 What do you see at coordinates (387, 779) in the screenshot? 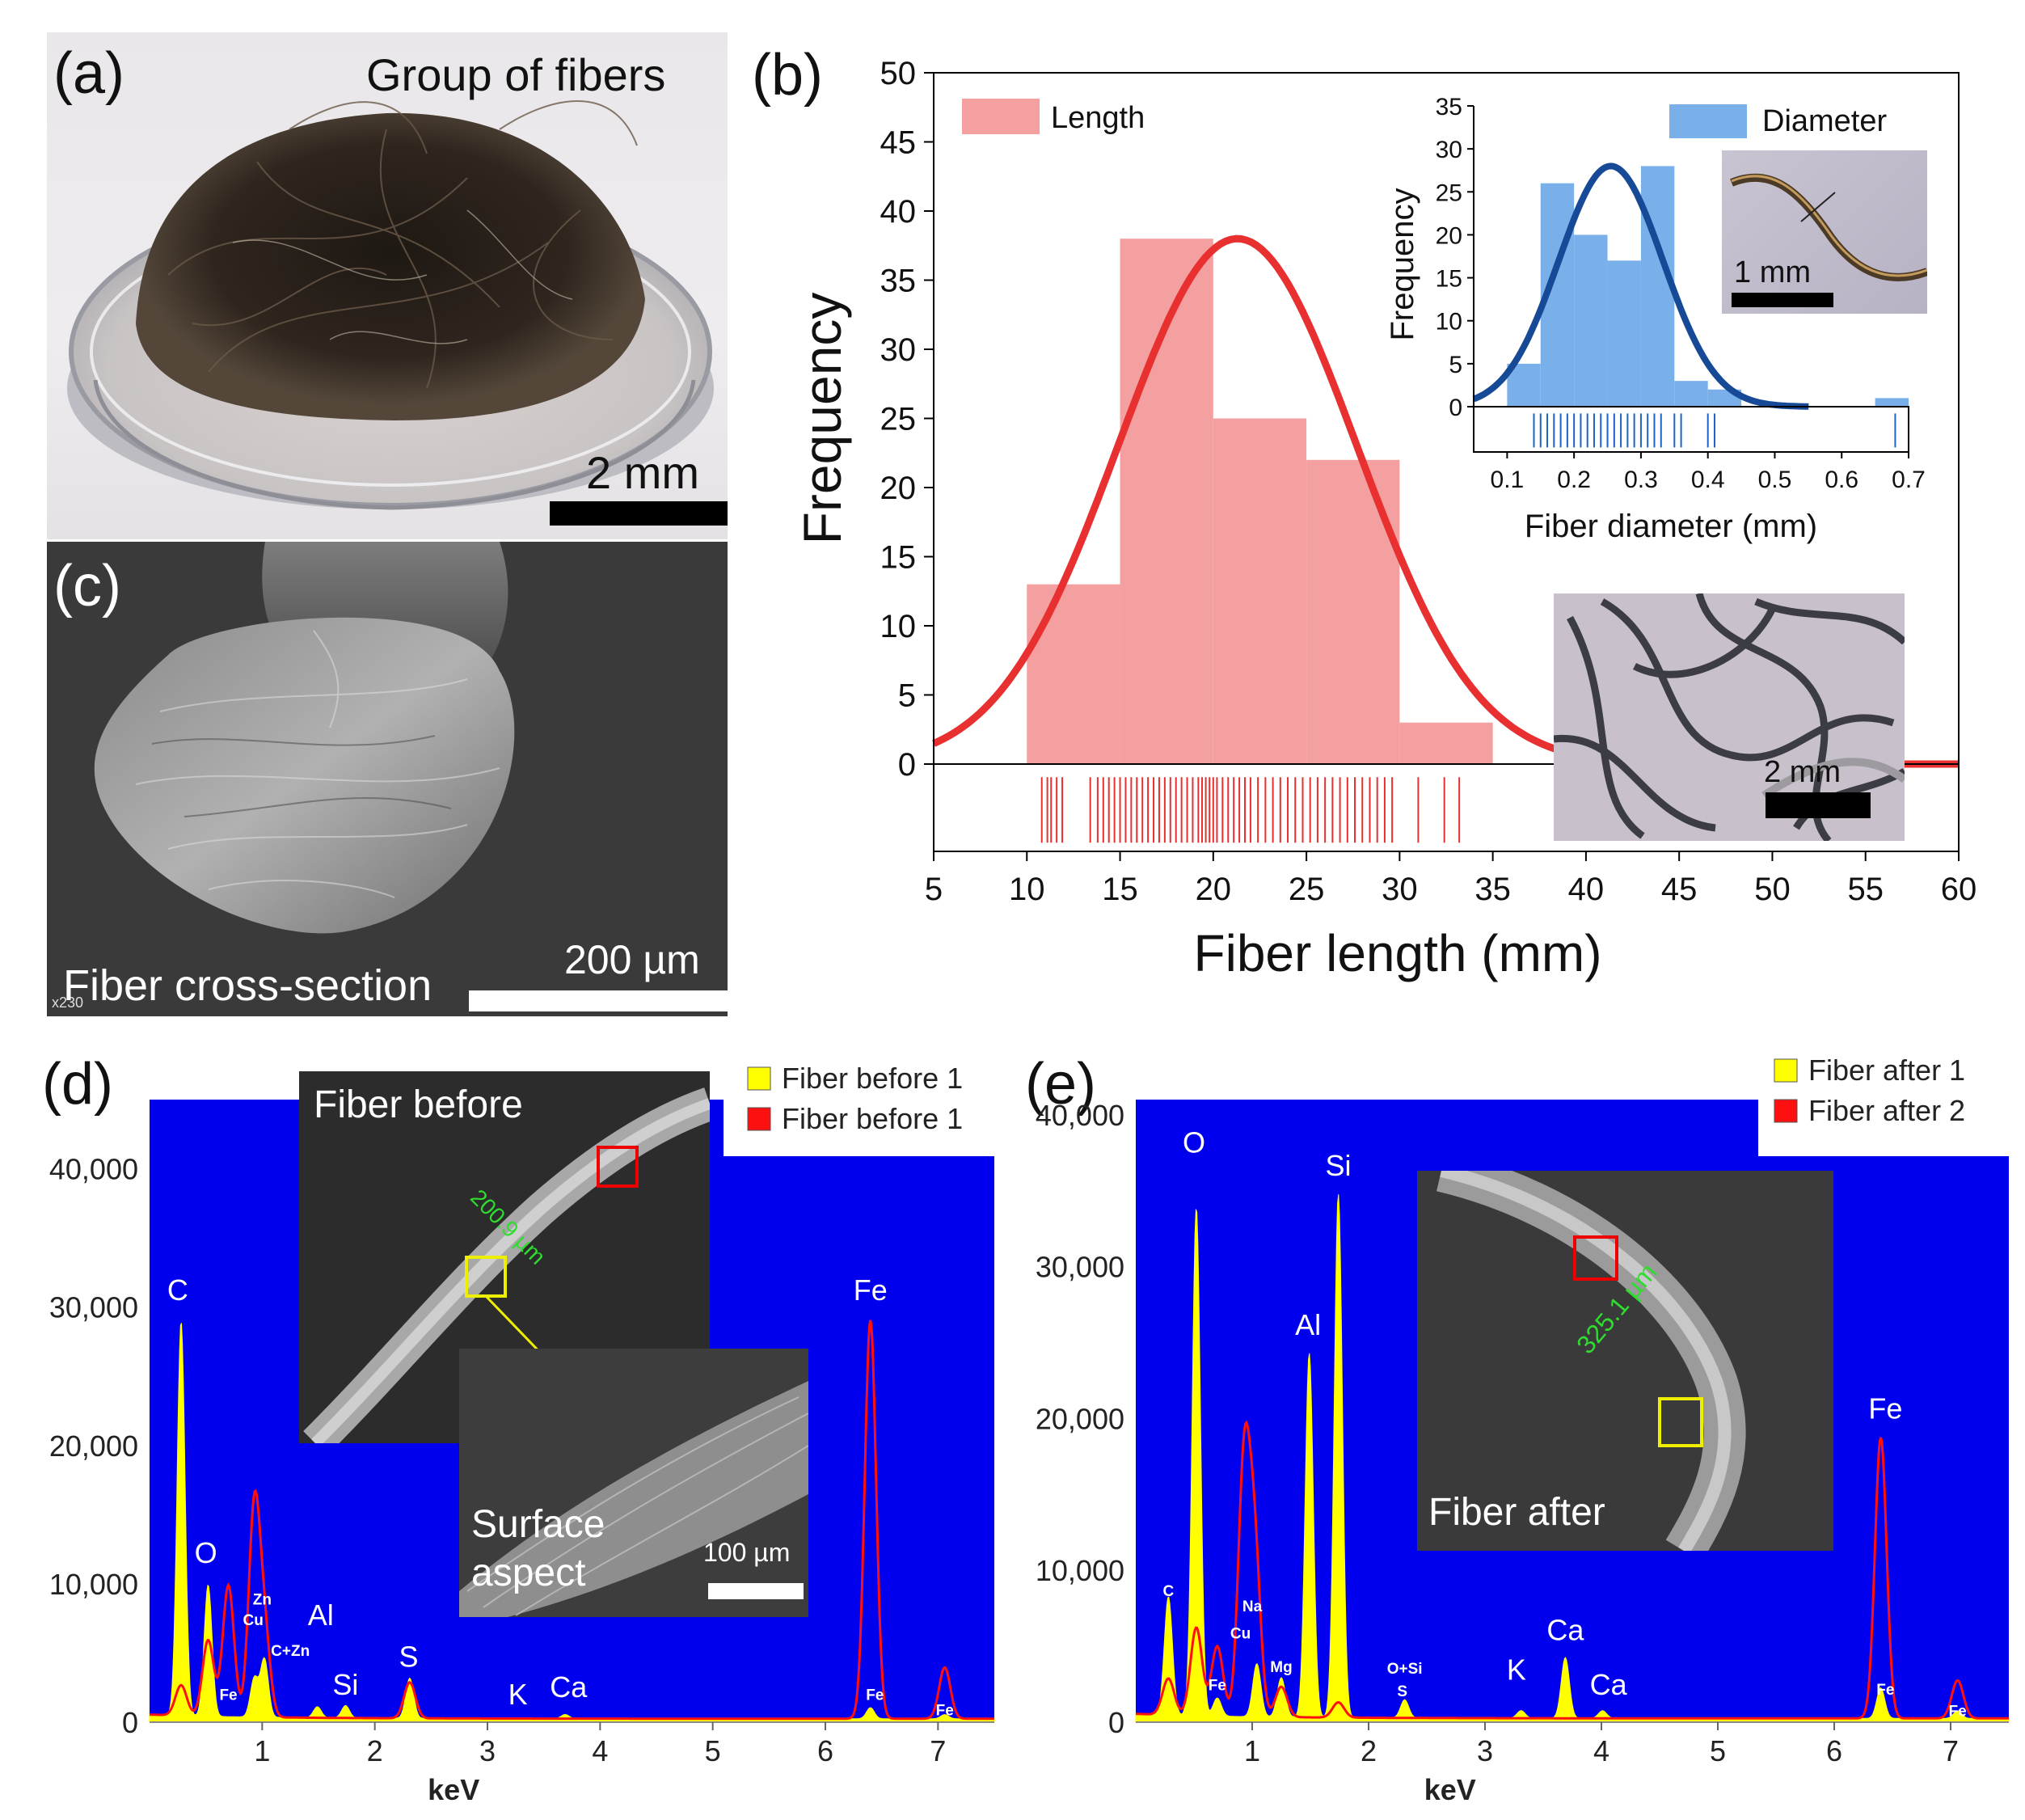
I see `panel-c: (c) x230 Fiber cross-section 200 µm` at bounding box center [387, 779].